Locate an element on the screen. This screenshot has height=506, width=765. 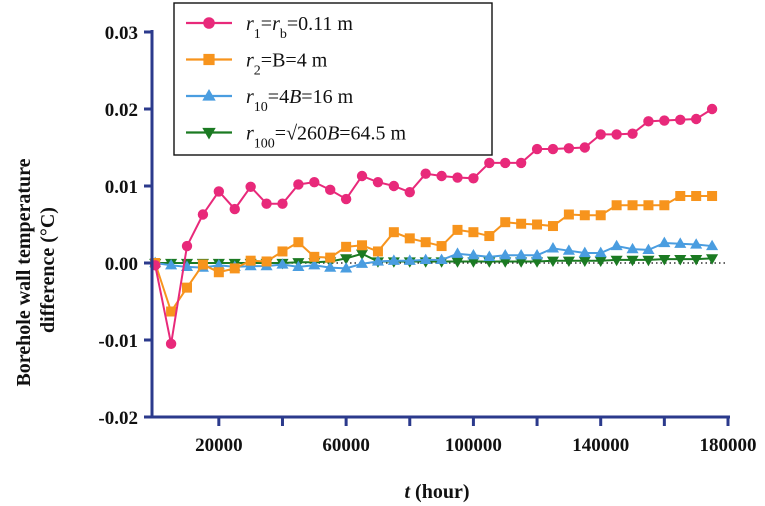
y-tick-label: 0.00 is located at coordinates (121, 264).